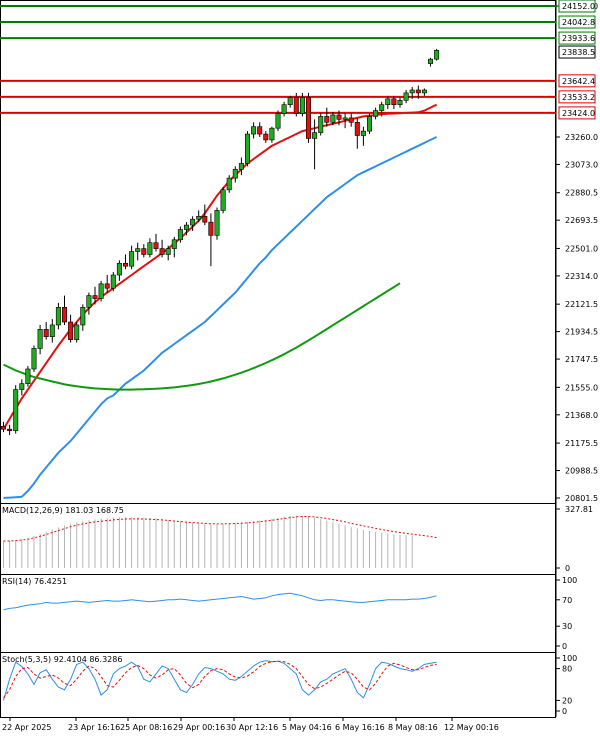 This screenshot has height=739, width=600. I want to click on stoch-k-line, so click(220, 680).